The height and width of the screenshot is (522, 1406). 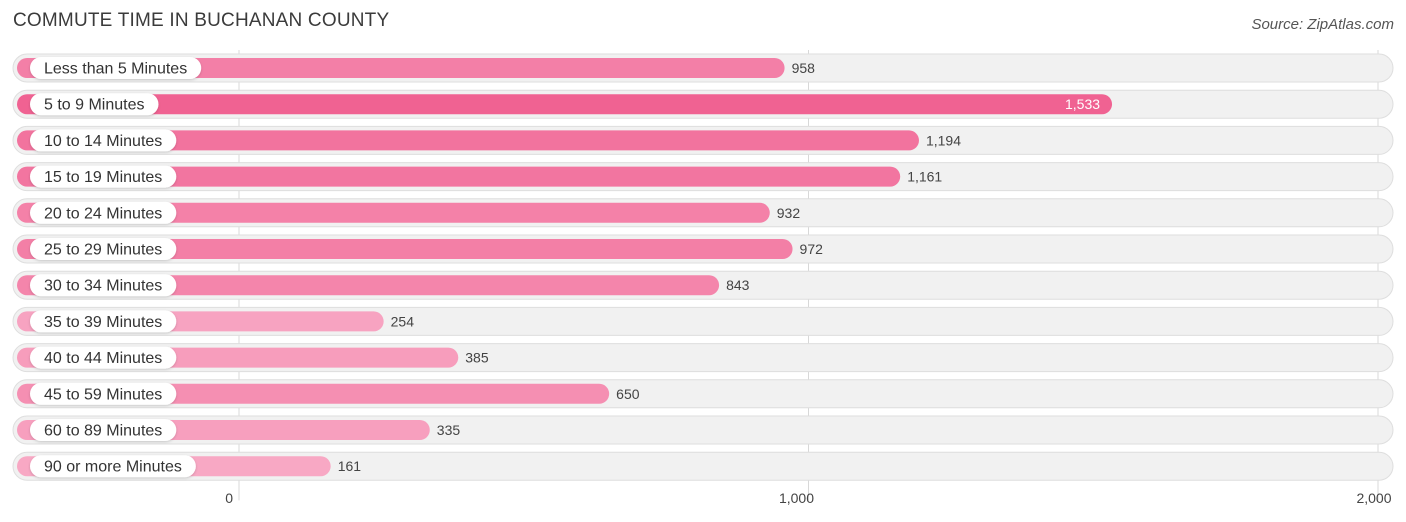 I want to click on chart-source: Source: ZipAtlas.com, so click(x=1322, y=24).